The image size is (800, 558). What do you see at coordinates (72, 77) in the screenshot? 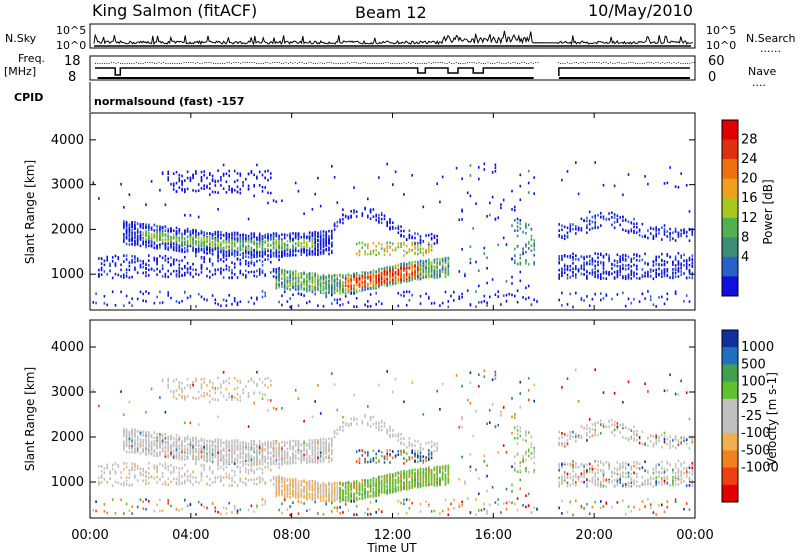
I see `freq-tick-bottom: 8` at bounding box center [72, 77].